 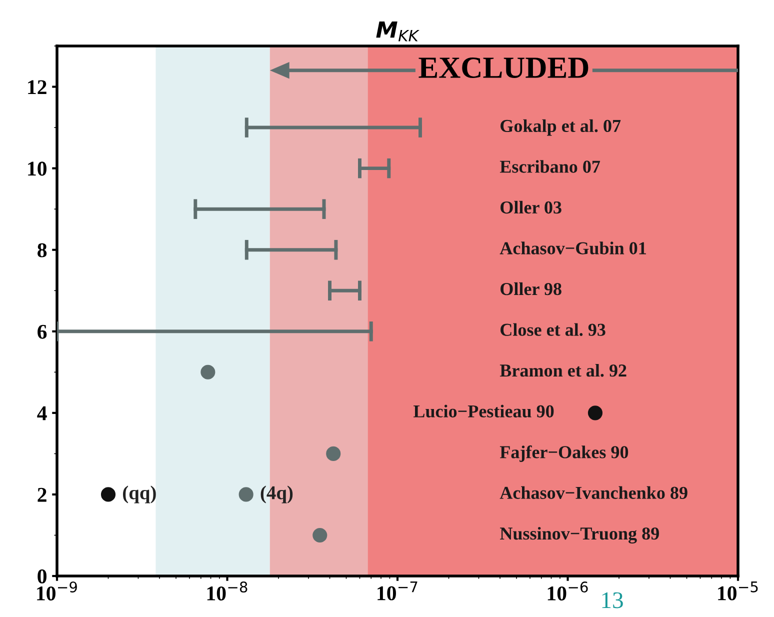 What do you see at coordinates (563, 370) in the screenshot?
I see `annotation: Bramon et al. 92` at bounding box center [563, 370].